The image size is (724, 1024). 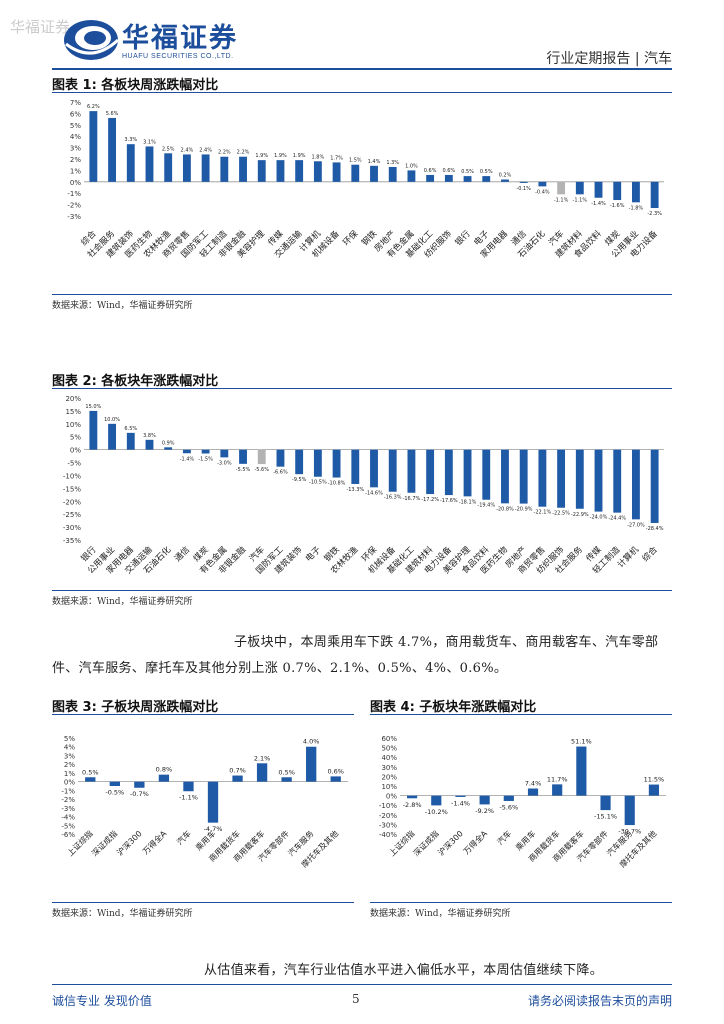 What do you see at coordinates (430, 500) in the screenshot?
I see `data-label: -17.2%` at bounding box center [430, 500].